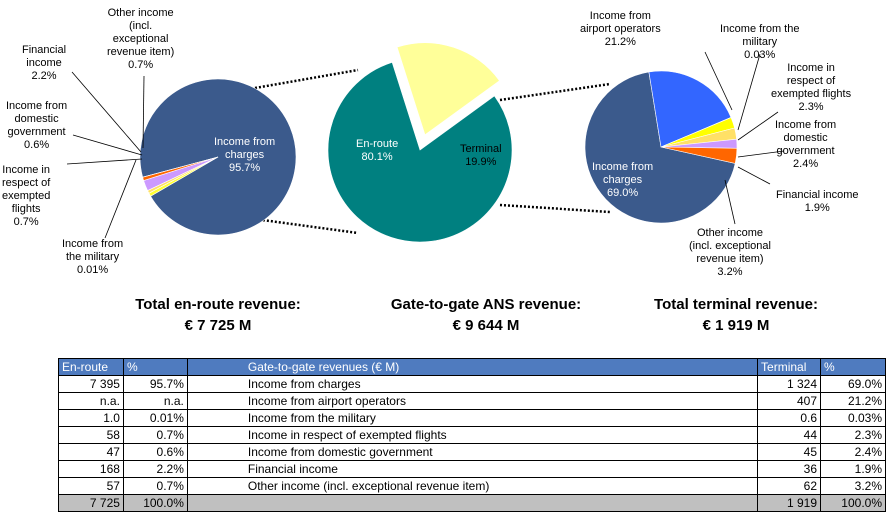  I want to click on cell-enroute-pct: 0.6%, so click(155, 452).